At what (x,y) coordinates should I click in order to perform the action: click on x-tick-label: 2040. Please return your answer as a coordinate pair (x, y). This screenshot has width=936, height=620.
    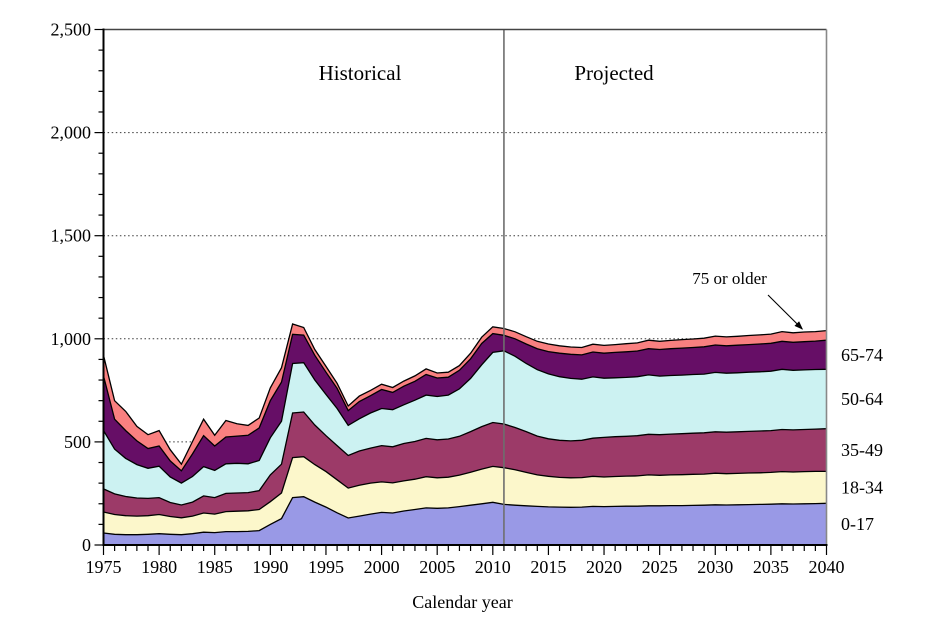
    Looking at the image, I should click on (827, 567).